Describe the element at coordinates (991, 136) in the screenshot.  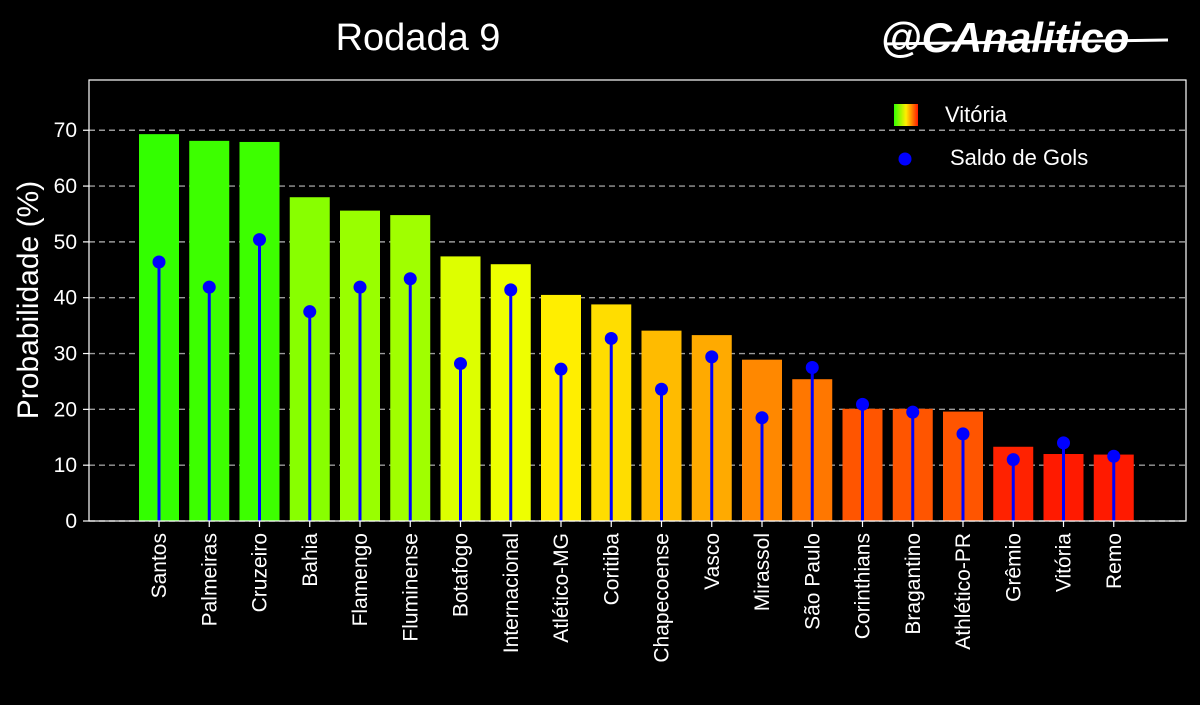
I see `legend: Vitória Saldo de Gols` at that location.